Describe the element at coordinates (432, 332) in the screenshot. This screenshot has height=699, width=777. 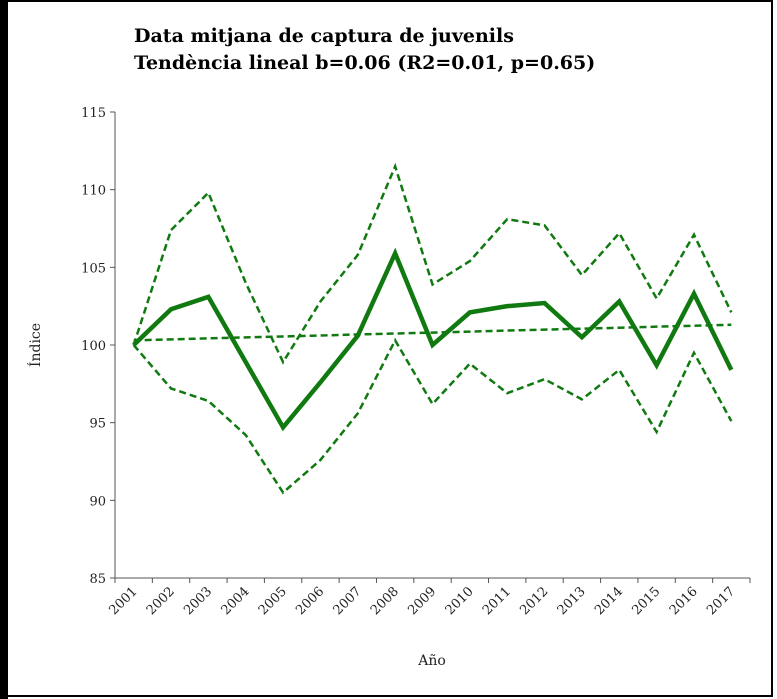
I see `line-series` at that location.